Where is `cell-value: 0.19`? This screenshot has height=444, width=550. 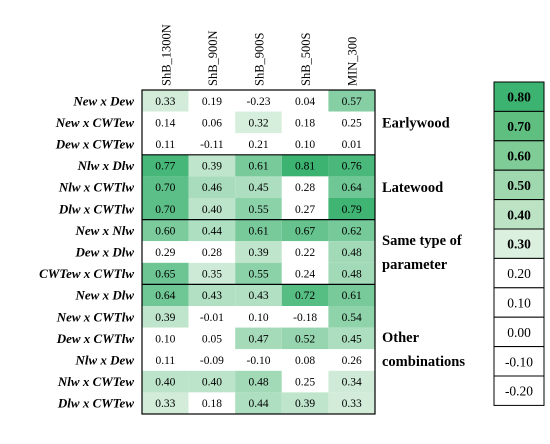
cell-value: 0.19 is located at coordinates (212, 102).